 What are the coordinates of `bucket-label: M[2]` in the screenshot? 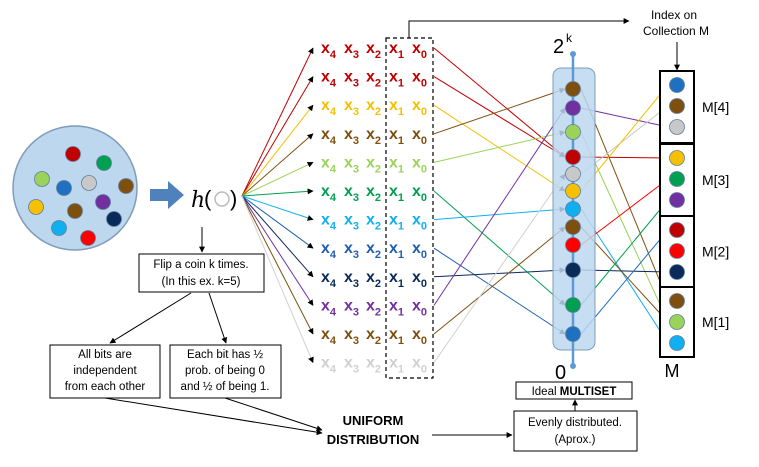 It's located at (715, 252).